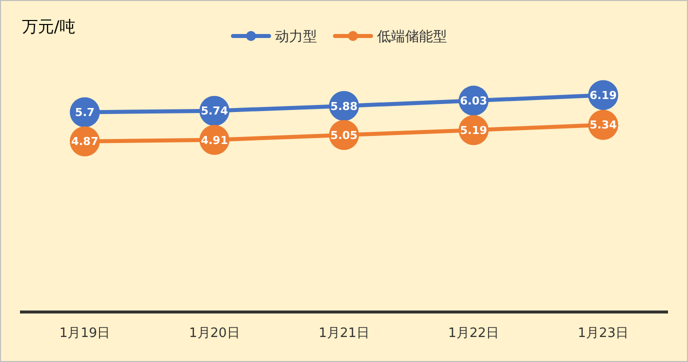  I want to click on data-label: 4.87, so click(84, 141).